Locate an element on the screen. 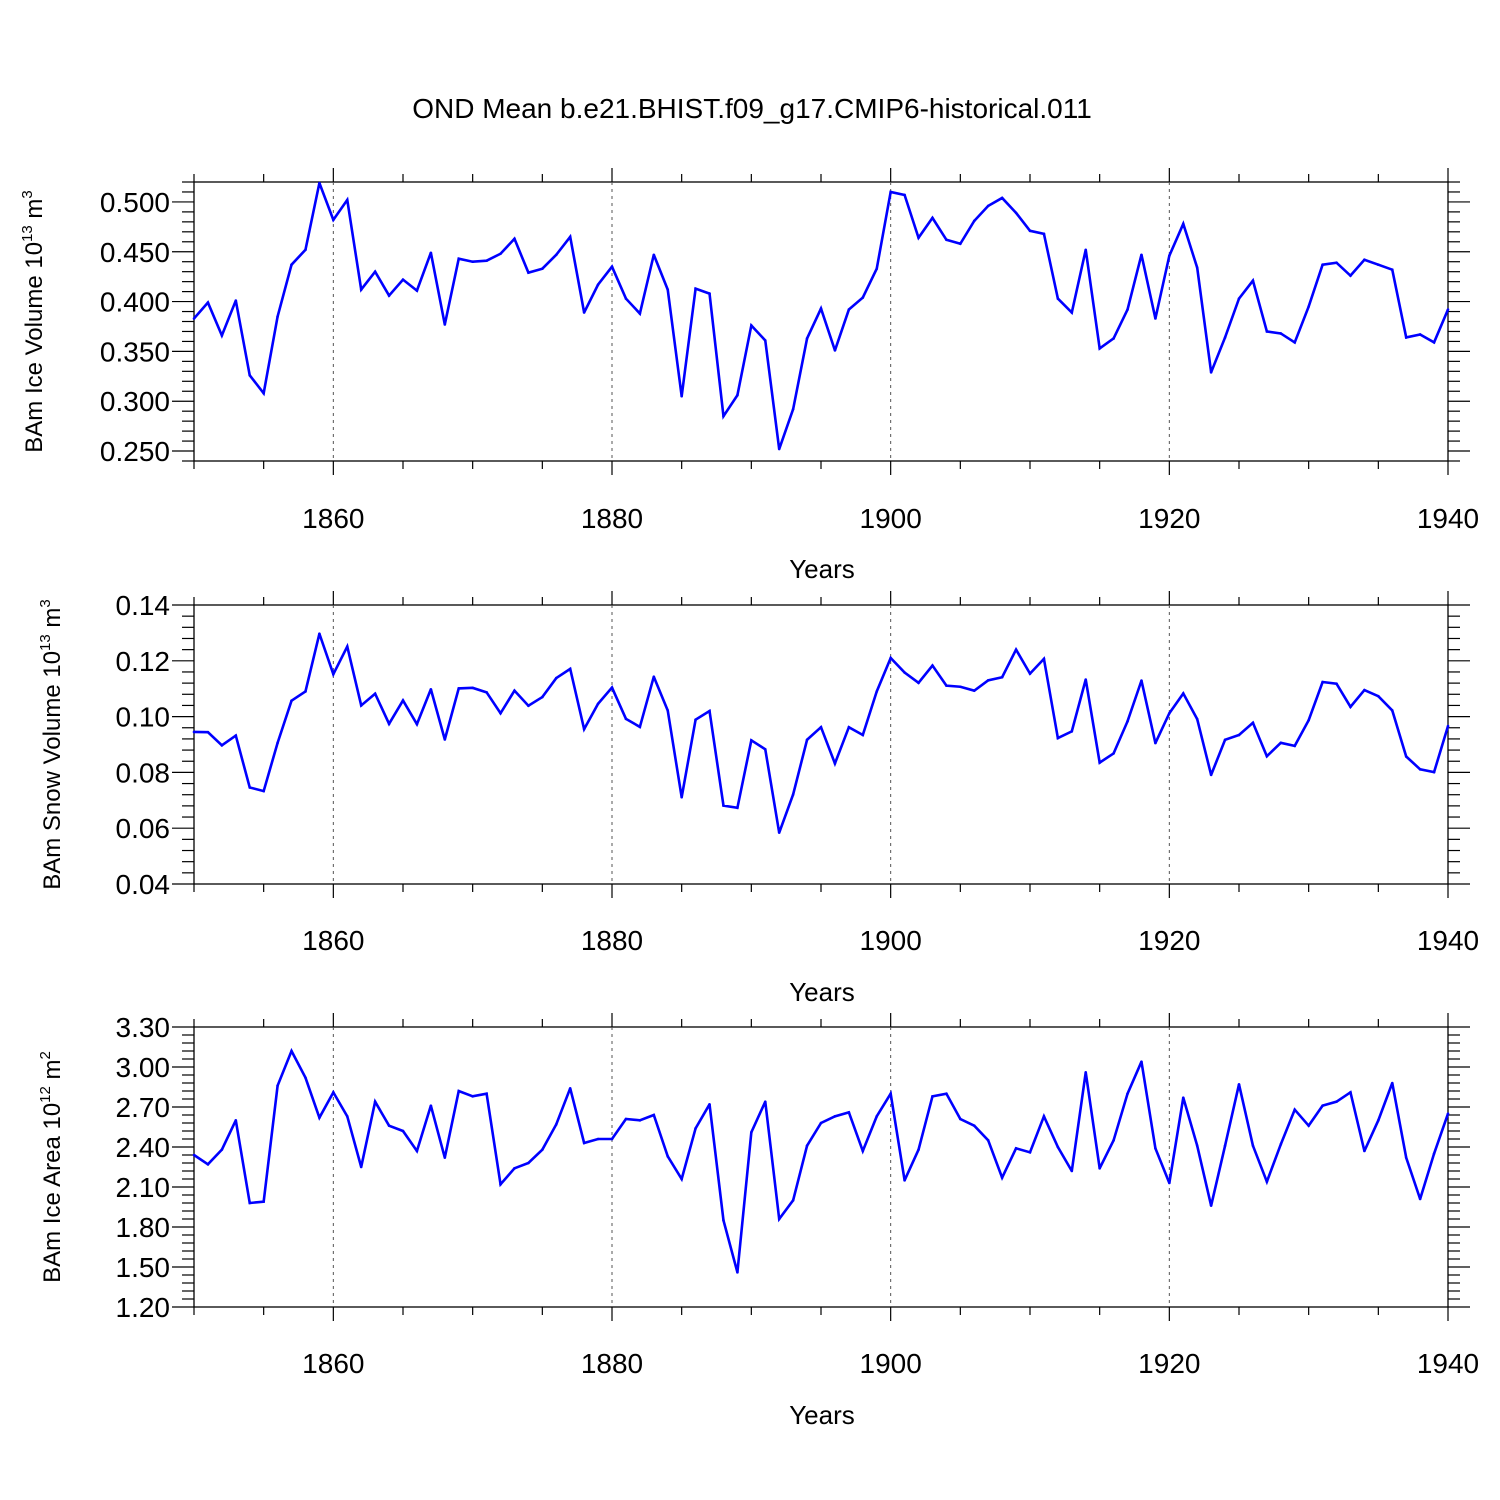 The image size is (1500, 1500). x-tick-label: 1880 is located at coordinates (612, 1363).